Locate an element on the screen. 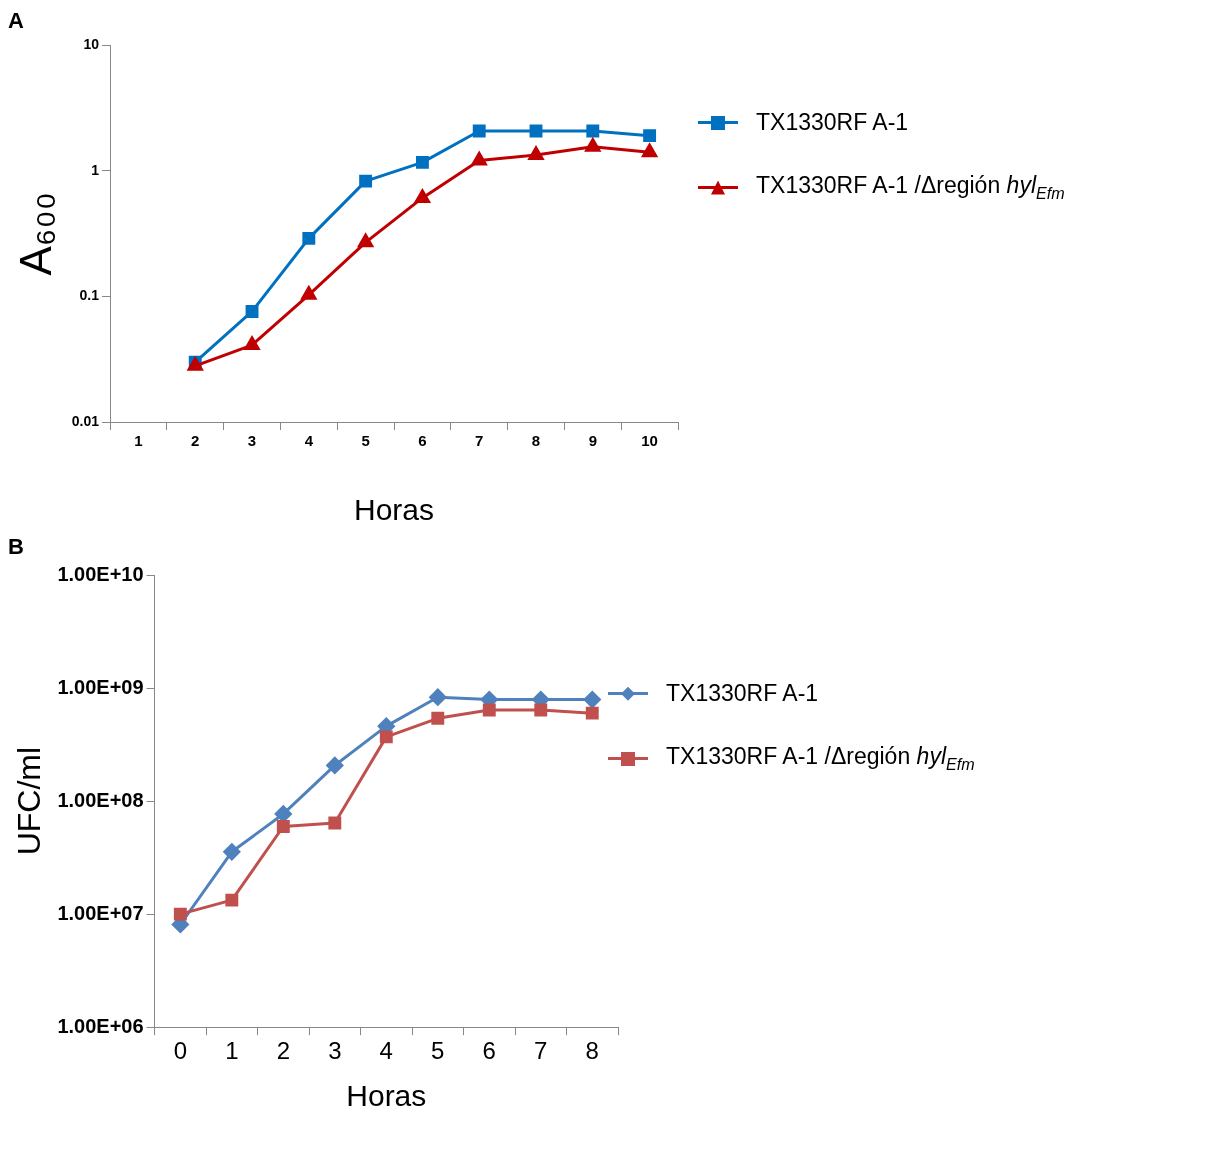  y-tick-label: 0.1 is located at coordinates (89, 295).